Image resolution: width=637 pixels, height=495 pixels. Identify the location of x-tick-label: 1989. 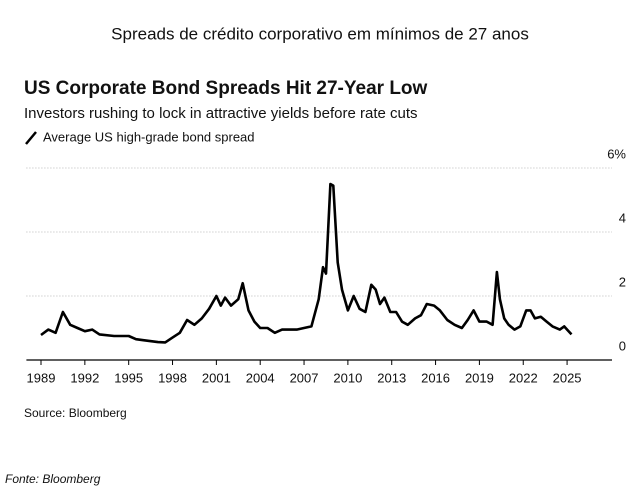
(41, 377).